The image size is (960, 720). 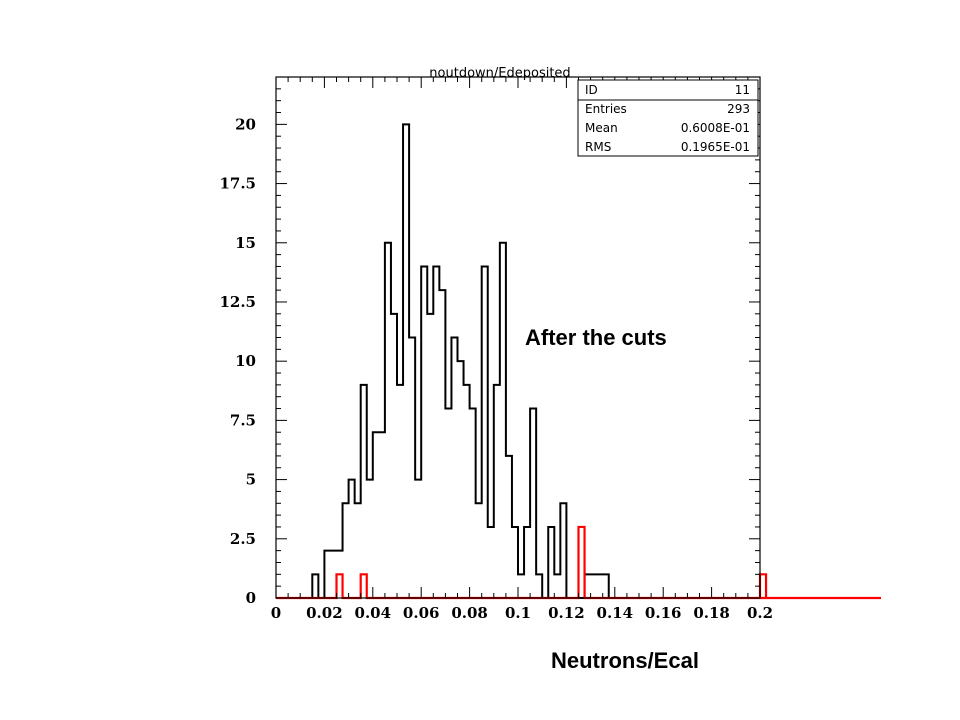 What do you see at coordinates (625, 660) in the screenshot?
I see `x-axis-label: Neutrons/Ecal` at bounding box center [625, 660].